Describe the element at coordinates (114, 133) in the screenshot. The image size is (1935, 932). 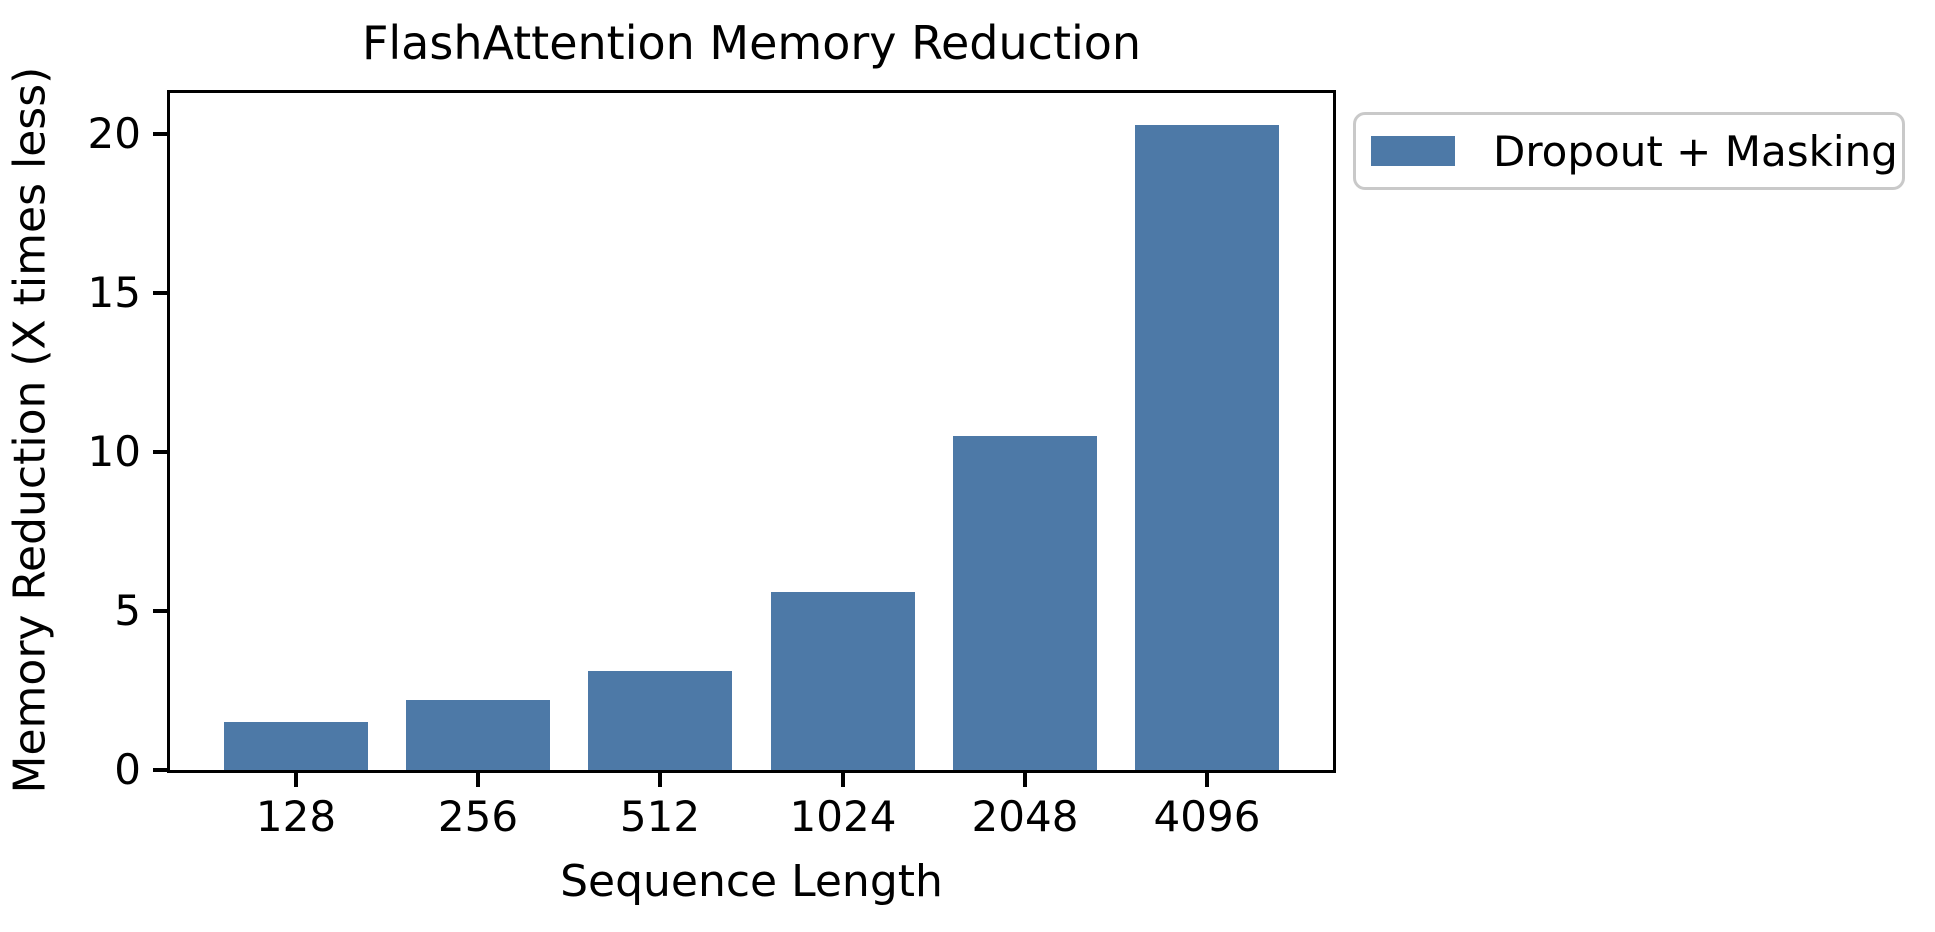
I see `y-tick-label: 20` at that location.